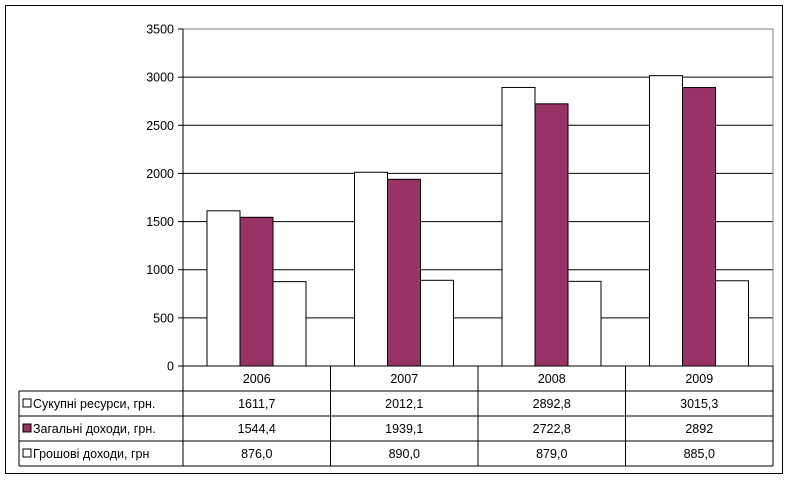 The image size is (789, 482). I want to click on data-label: 890,0, so click(404, 454).